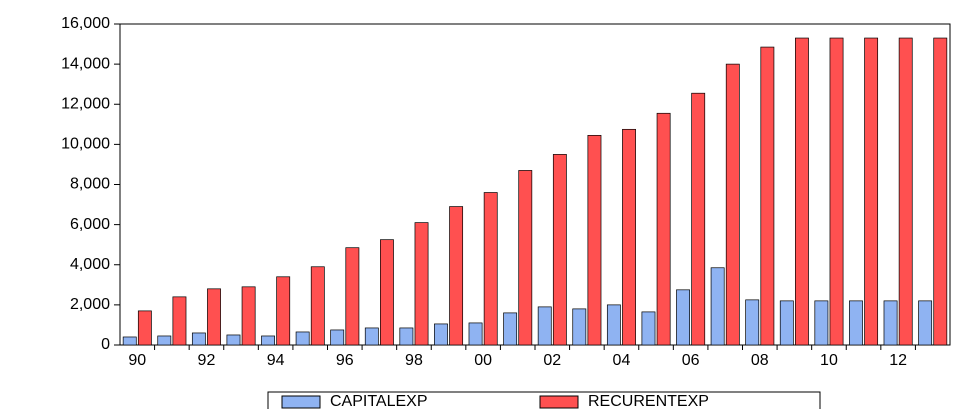 The image size is (955, 409). Describe the element at coordinates (90, 264) in the screenshot. I see `y-tick-label: 4,000` at that location.